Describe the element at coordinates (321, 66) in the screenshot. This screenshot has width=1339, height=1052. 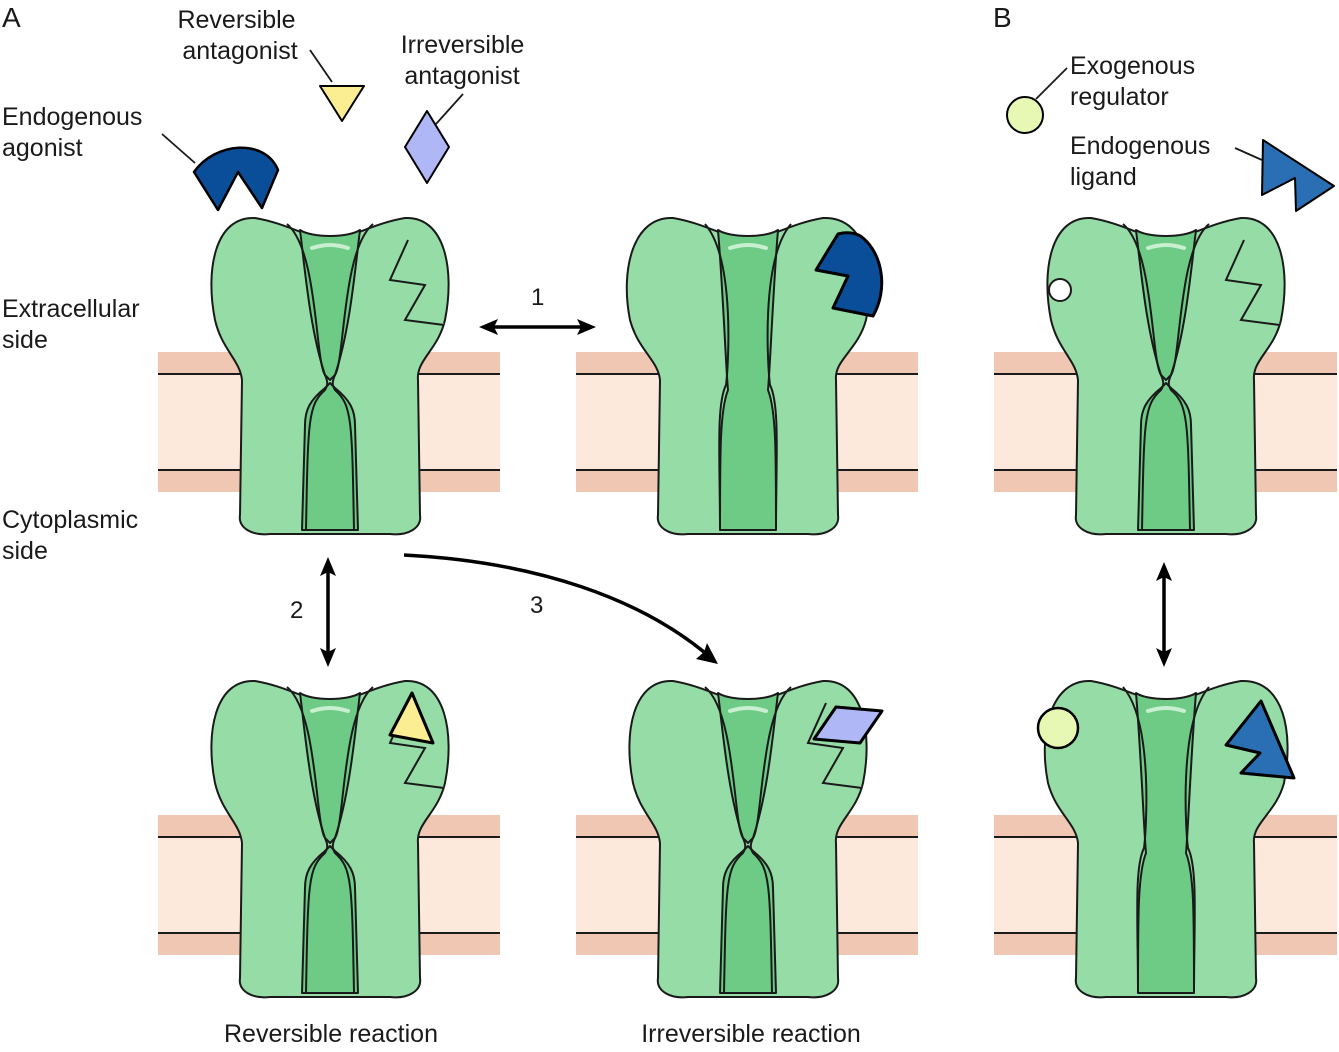
I see `leader-reversible-antagonist` at that location.